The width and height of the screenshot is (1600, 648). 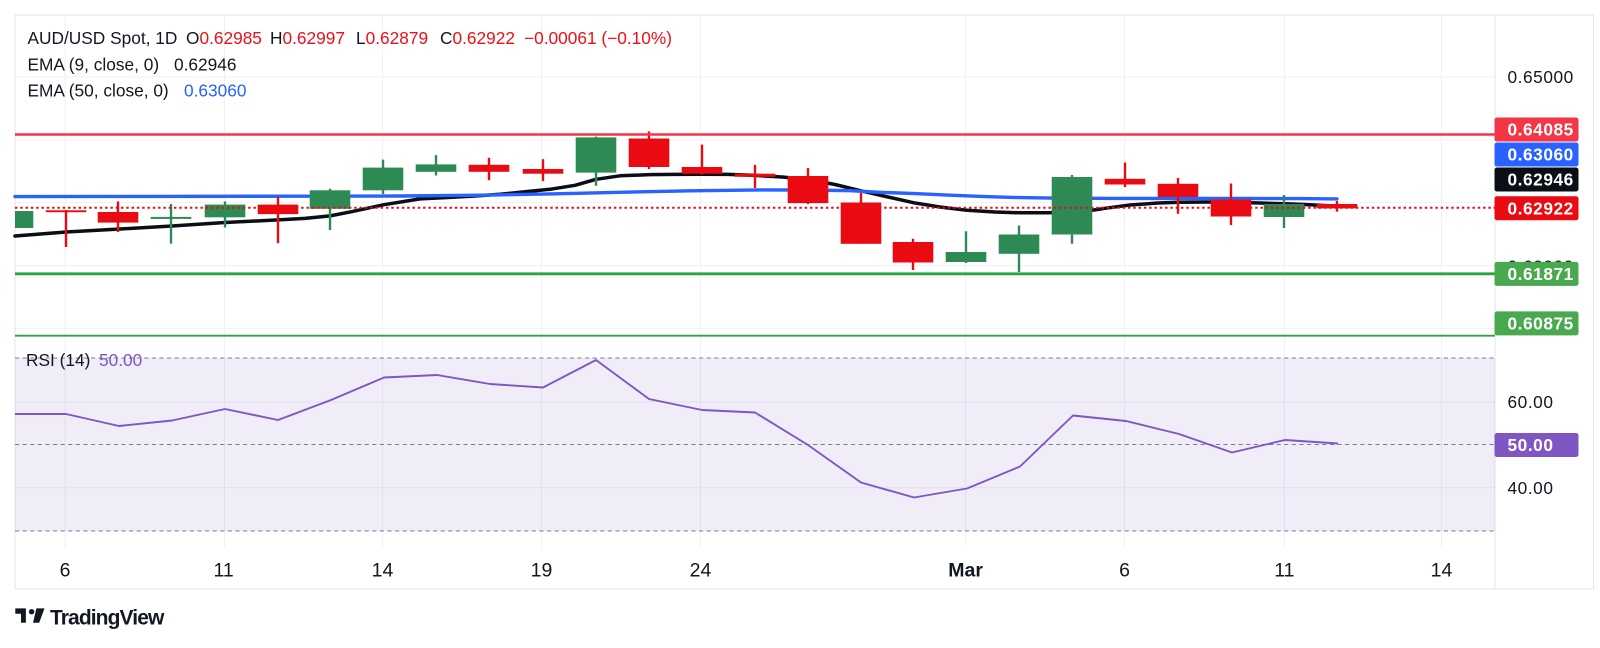 What do you see at coordinates (1541, 77) in the screenshot?
I see `svg-text: 0.65000` at bounding box center [1541, 77].